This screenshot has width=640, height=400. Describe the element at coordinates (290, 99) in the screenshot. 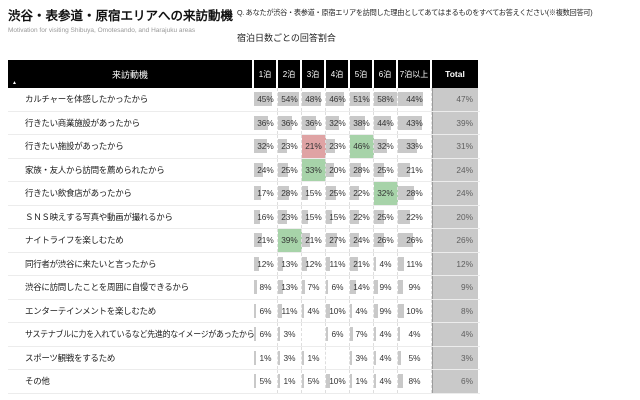

I see `value-cell: 54%` at that location.